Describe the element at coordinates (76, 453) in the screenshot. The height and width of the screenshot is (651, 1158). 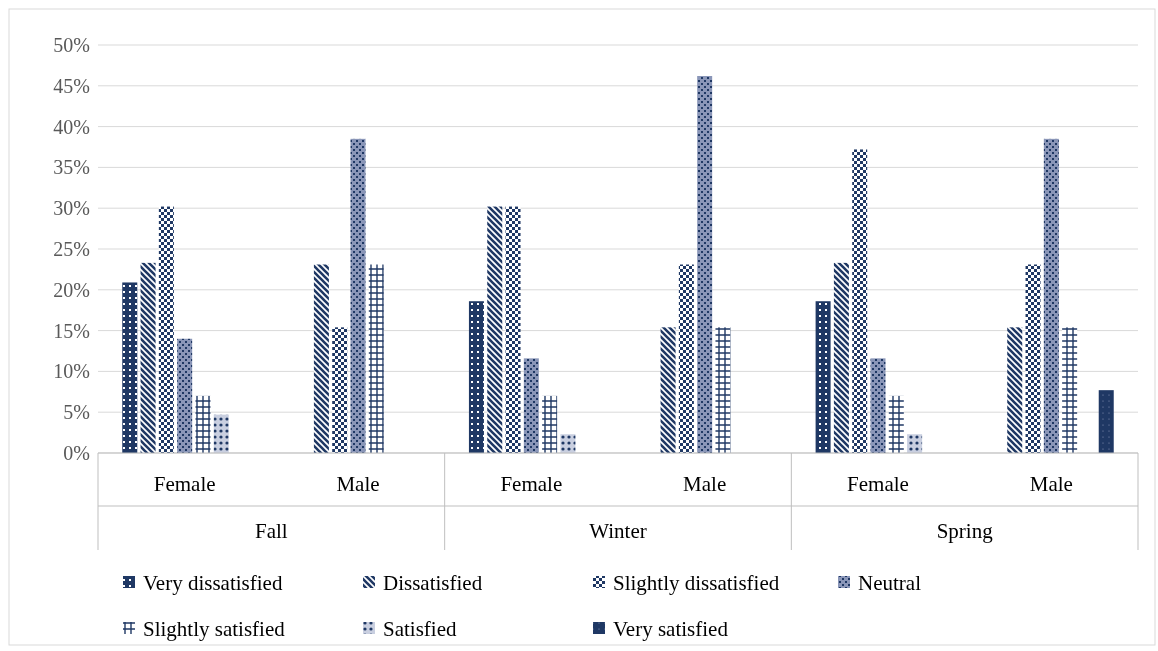
I see `y-tick-label: 0%` at that location.